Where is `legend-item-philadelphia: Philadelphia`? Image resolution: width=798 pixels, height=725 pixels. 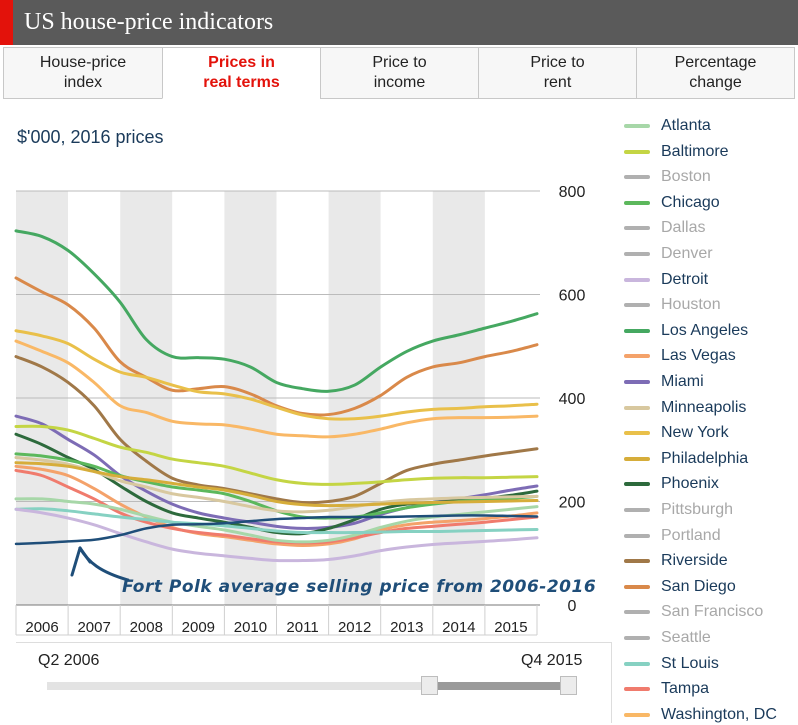 legend-item-philadelphia: Philadelphia is located at coordinates (686, 459).